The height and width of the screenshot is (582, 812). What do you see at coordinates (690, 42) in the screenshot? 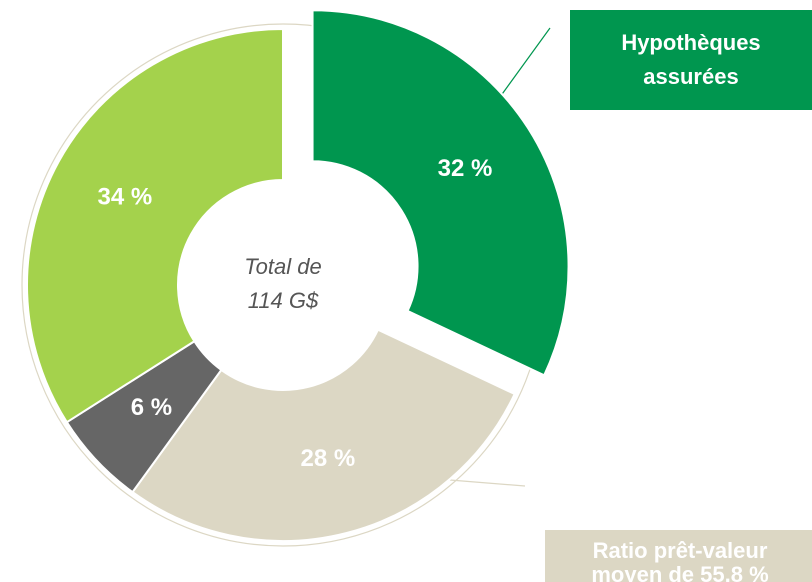
I see `callout-text: Hypothèques` at bounding box center [690, 42].